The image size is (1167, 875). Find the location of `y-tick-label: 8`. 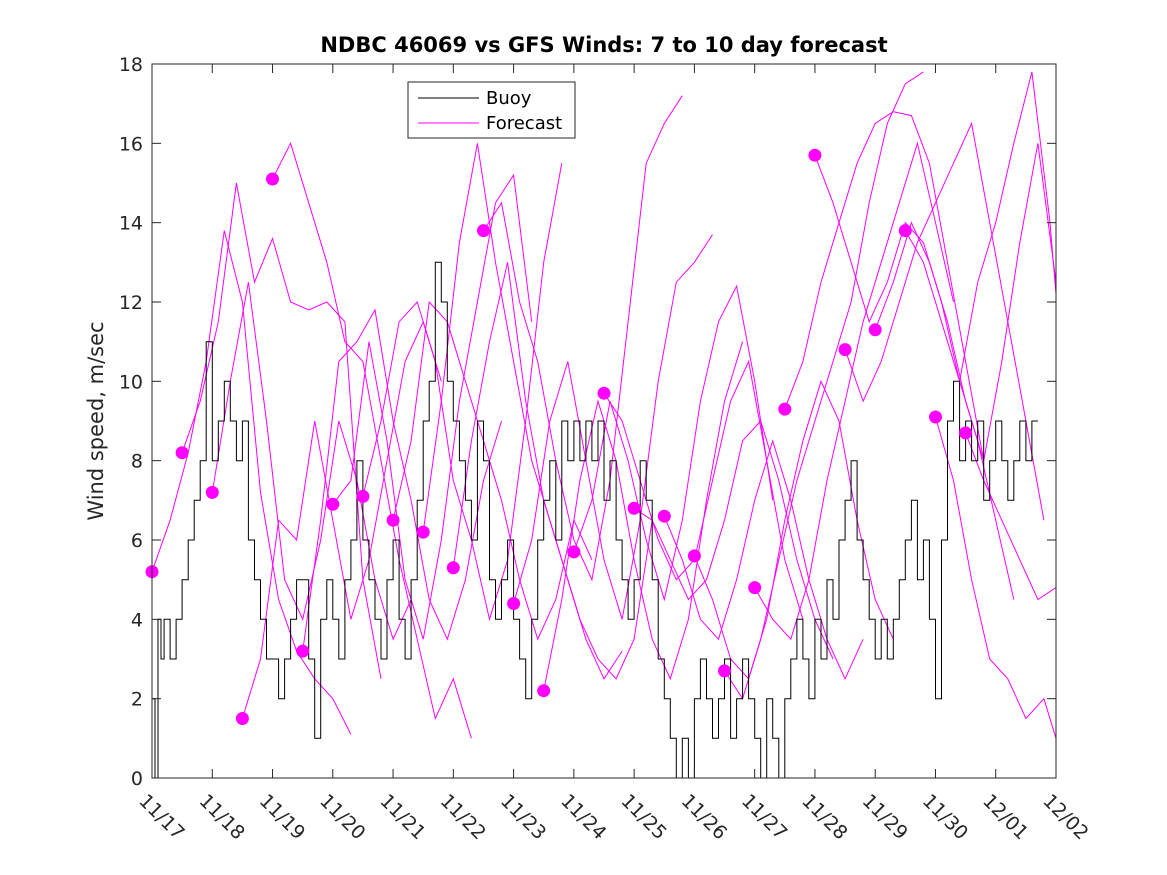

y-tick-label: 8 is located at coordinates (137, 462).